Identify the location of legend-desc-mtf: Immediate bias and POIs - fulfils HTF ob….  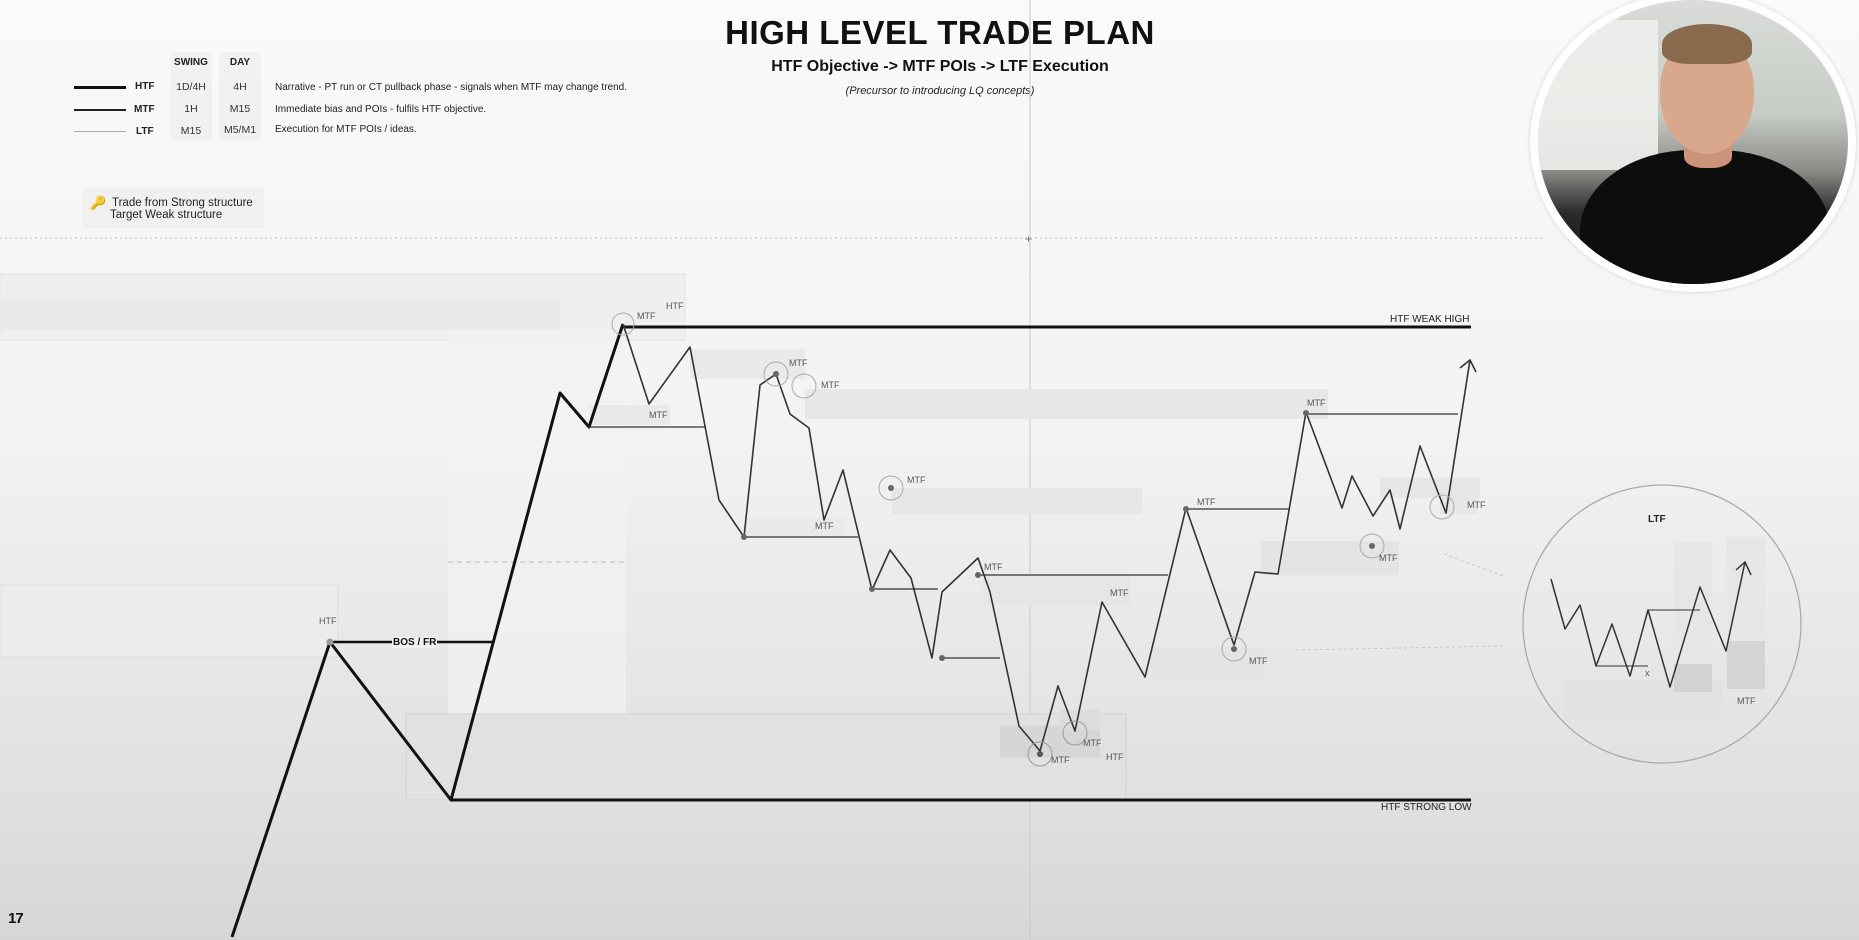
(381, 109).